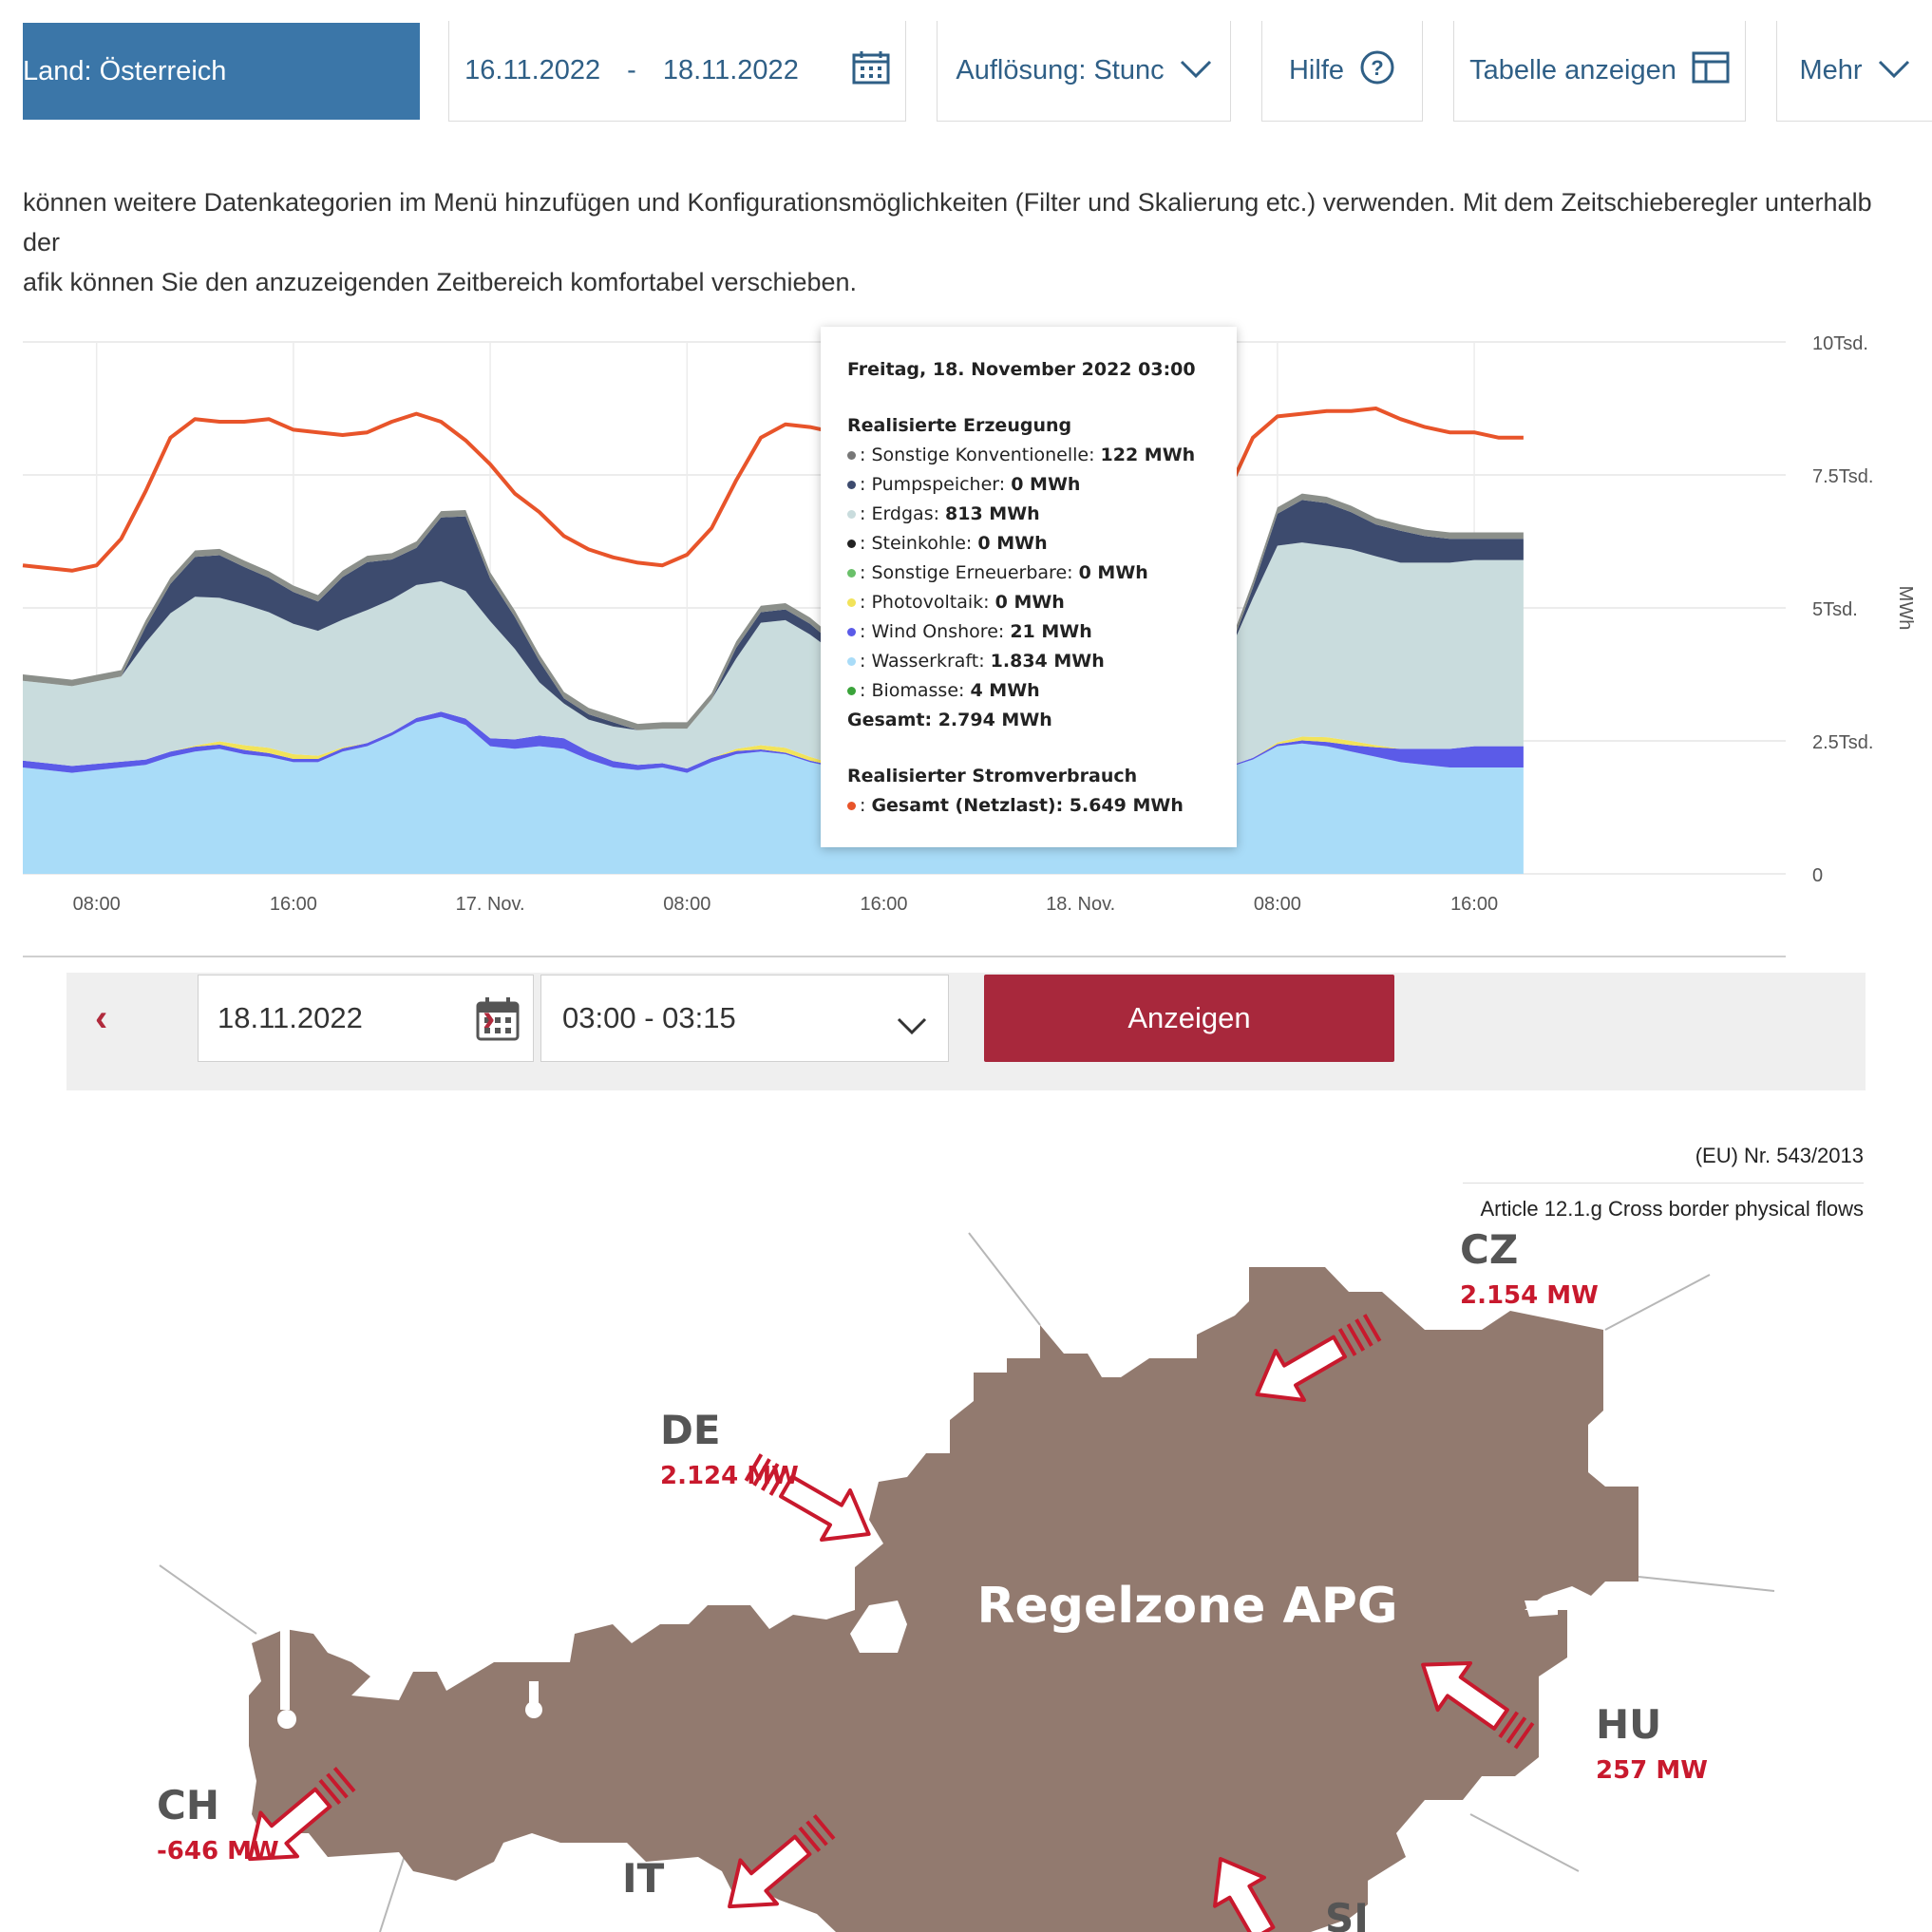 This screenshot has width=1932, height=1932. What do you see at coordinates (1318, 1358) in the screenshot?
I see `arrow-cz-icon` at bounding box center [1318, 1358].